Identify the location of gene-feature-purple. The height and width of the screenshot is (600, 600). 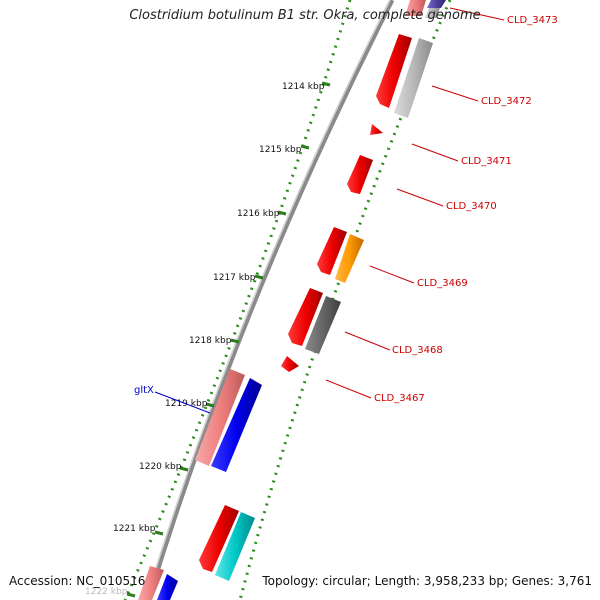
(436, 4).